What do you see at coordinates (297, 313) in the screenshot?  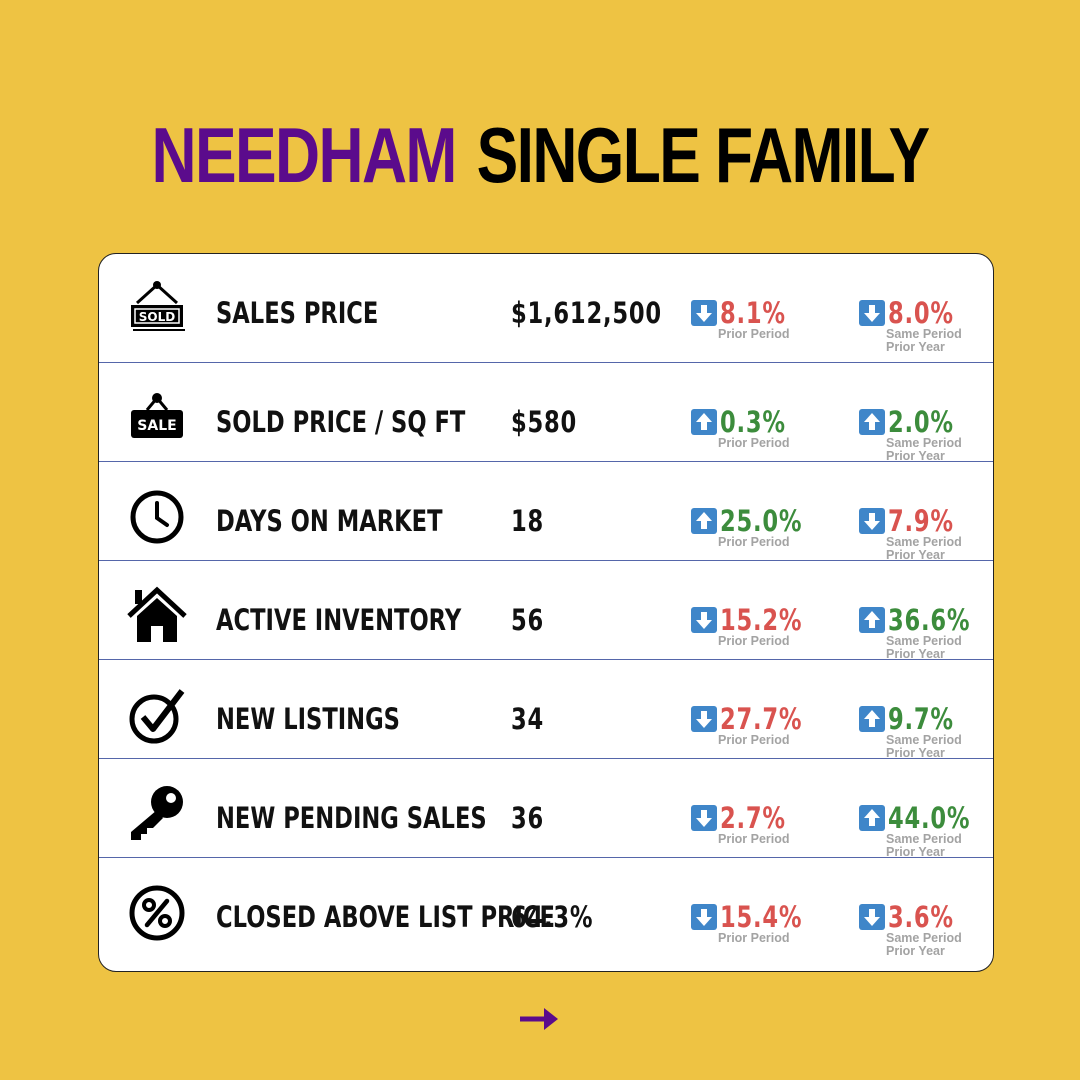 I see `stat-label: SALES PRICE` at bounding box center [297, 313].